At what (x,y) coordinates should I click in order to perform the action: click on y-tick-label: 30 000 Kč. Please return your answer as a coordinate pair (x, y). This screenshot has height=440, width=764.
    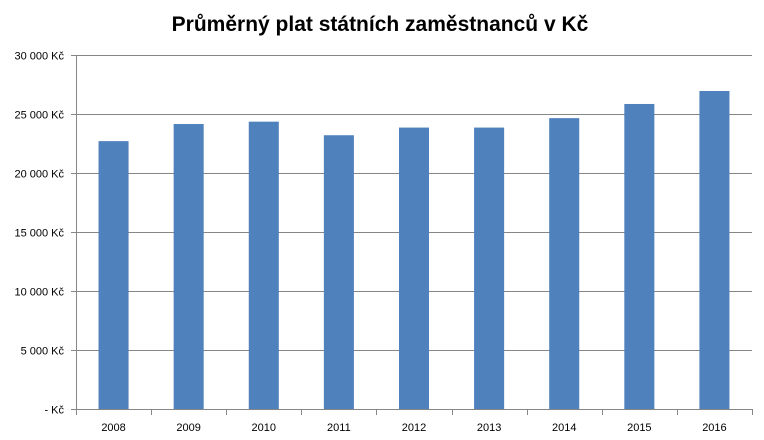
    Looking at the image, I should click on (39, 57).